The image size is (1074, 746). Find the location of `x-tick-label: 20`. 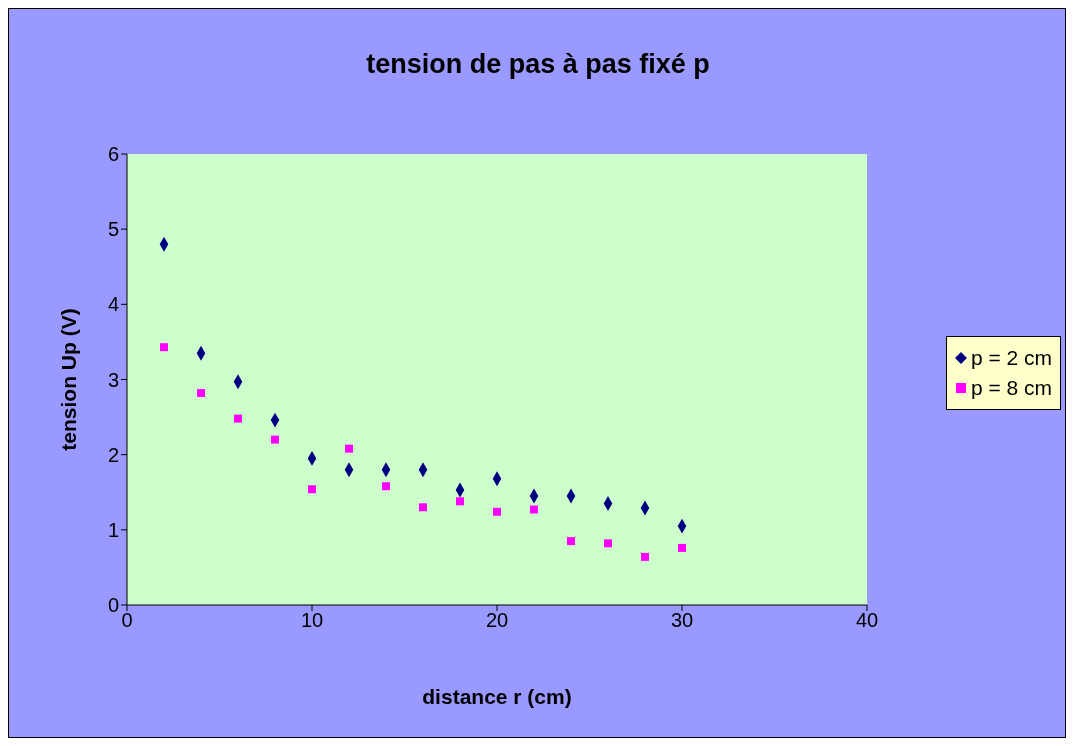

x-tick-label: 20 is located at coordinates (497, 620).